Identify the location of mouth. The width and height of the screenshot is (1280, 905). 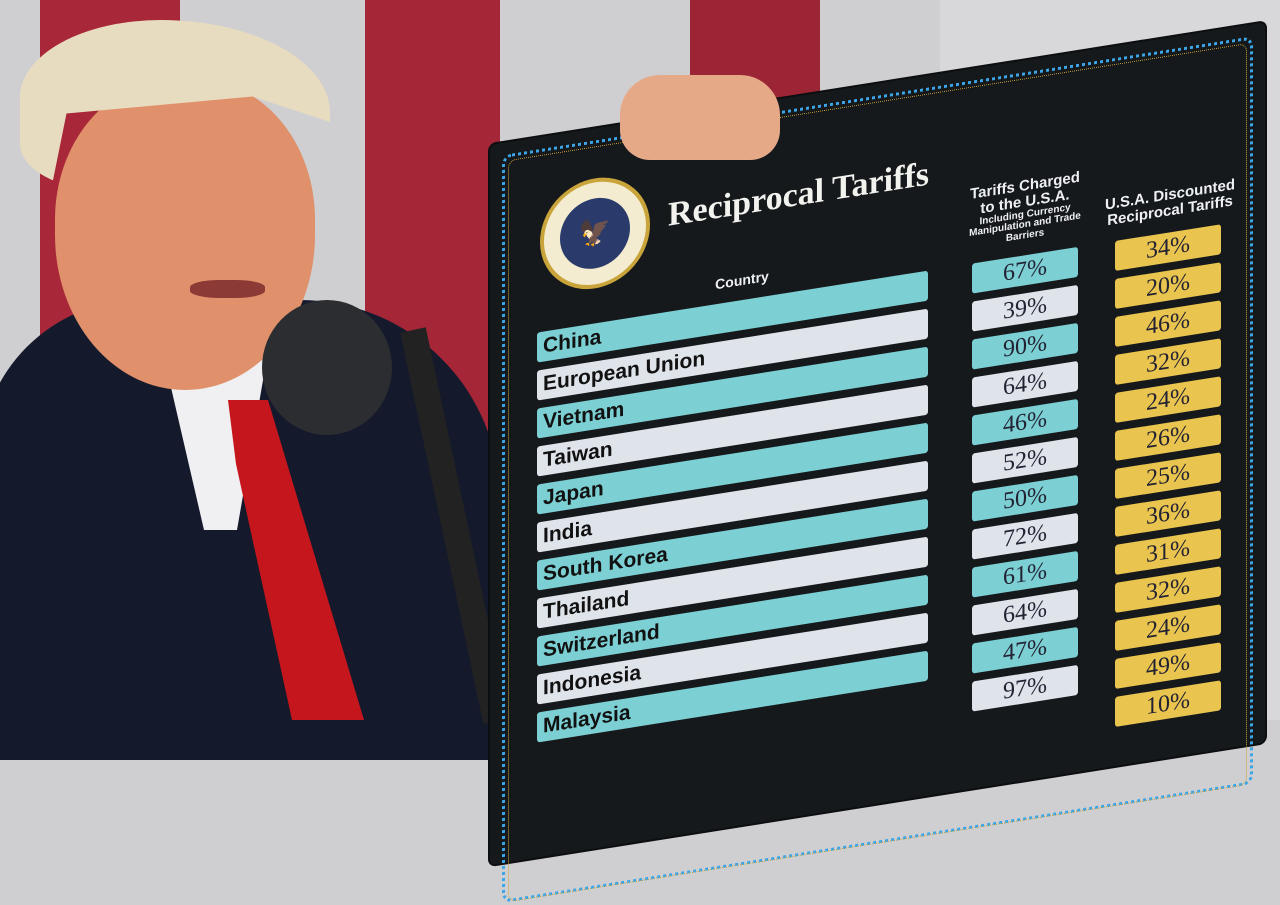
(227, 289).